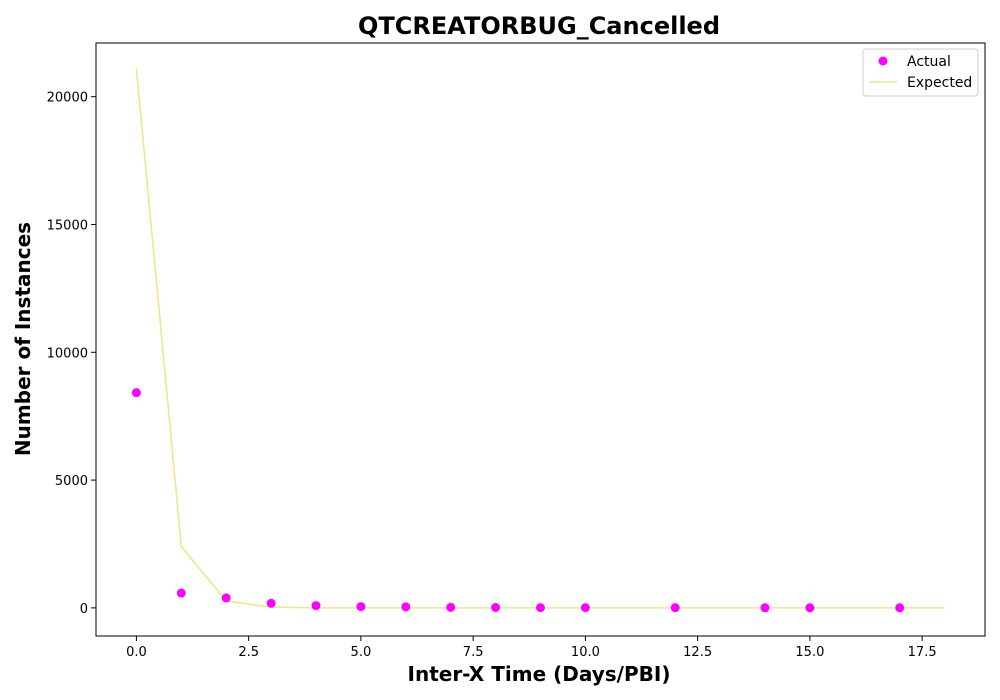 Image resolution: width=1000 pixels, height=700 pixels. Describe the element at coordinates (84, 609) in the screenshot. I see `y-tick-label: 0` at that location.